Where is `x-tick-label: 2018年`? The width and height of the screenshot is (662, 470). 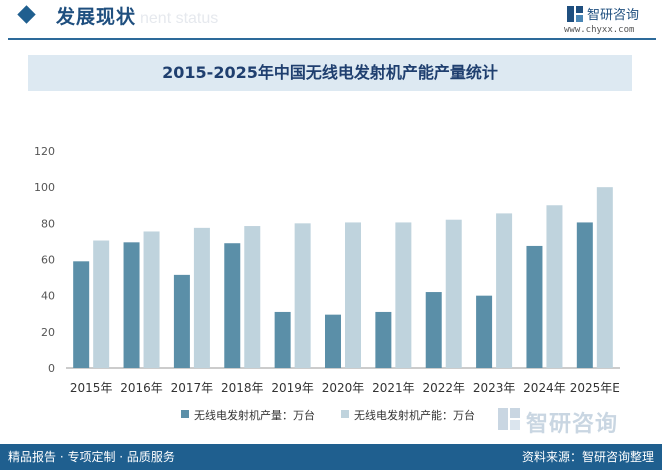
x-tick-label: 2018年 is located at coordinates (242, 388).